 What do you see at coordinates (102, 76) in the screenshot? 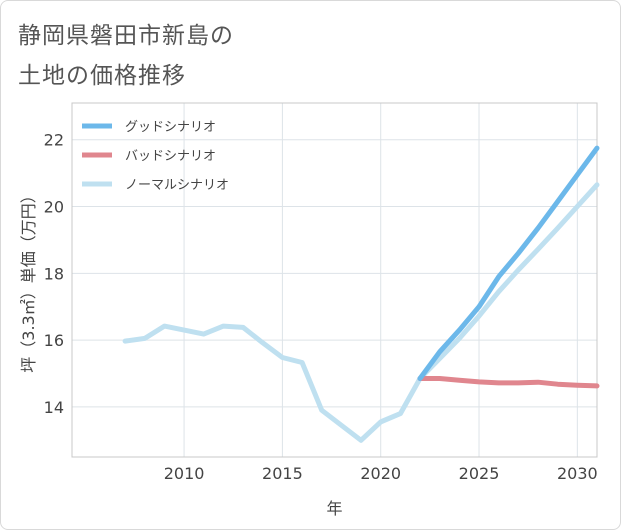
I see `chart-title-line2: 土地の価格推移` at bounding box center [102, 76].